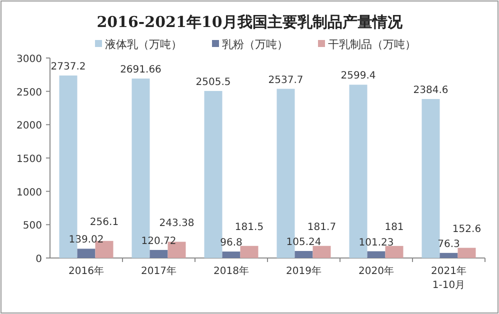 This screenshot has width=499, height=314. What do you see at coordinates (449, 244) in the screenshot?
I see `data-label: 76.3` at bounding box center [449, 244].